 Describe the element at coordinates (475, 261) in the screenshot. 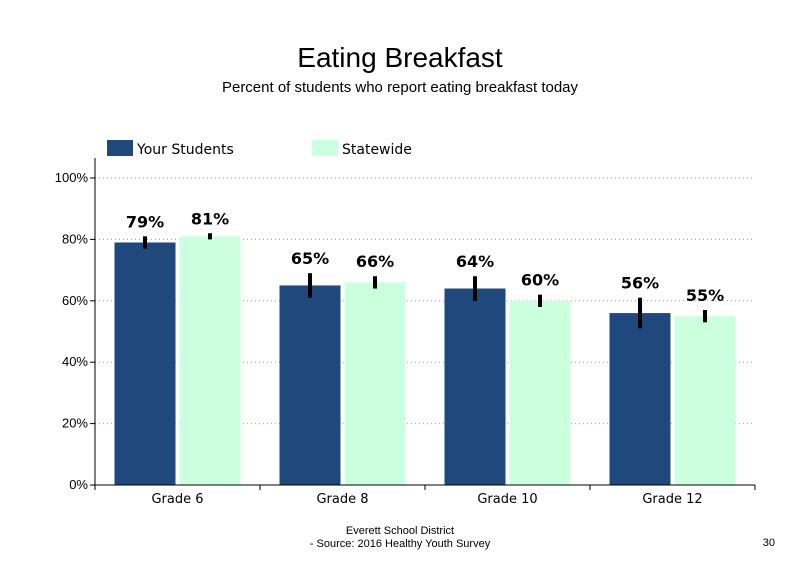

I see `data-label: 64%` at that location.